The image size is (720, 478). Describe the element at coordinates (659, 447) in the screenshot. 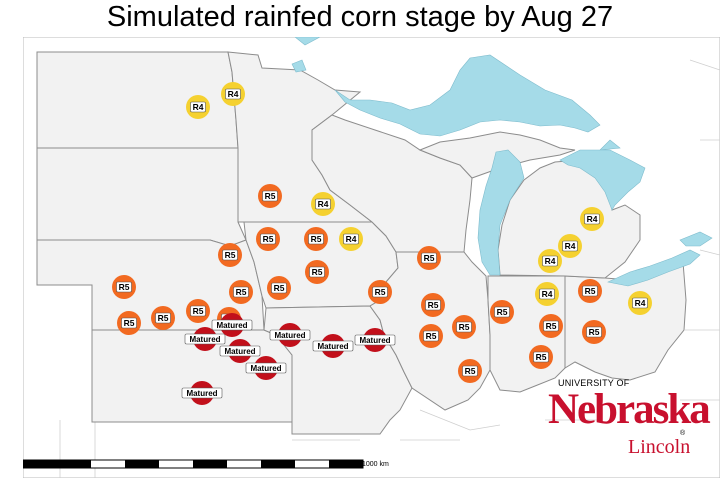

I see `logo-lincoln: Lincoln` at that location.